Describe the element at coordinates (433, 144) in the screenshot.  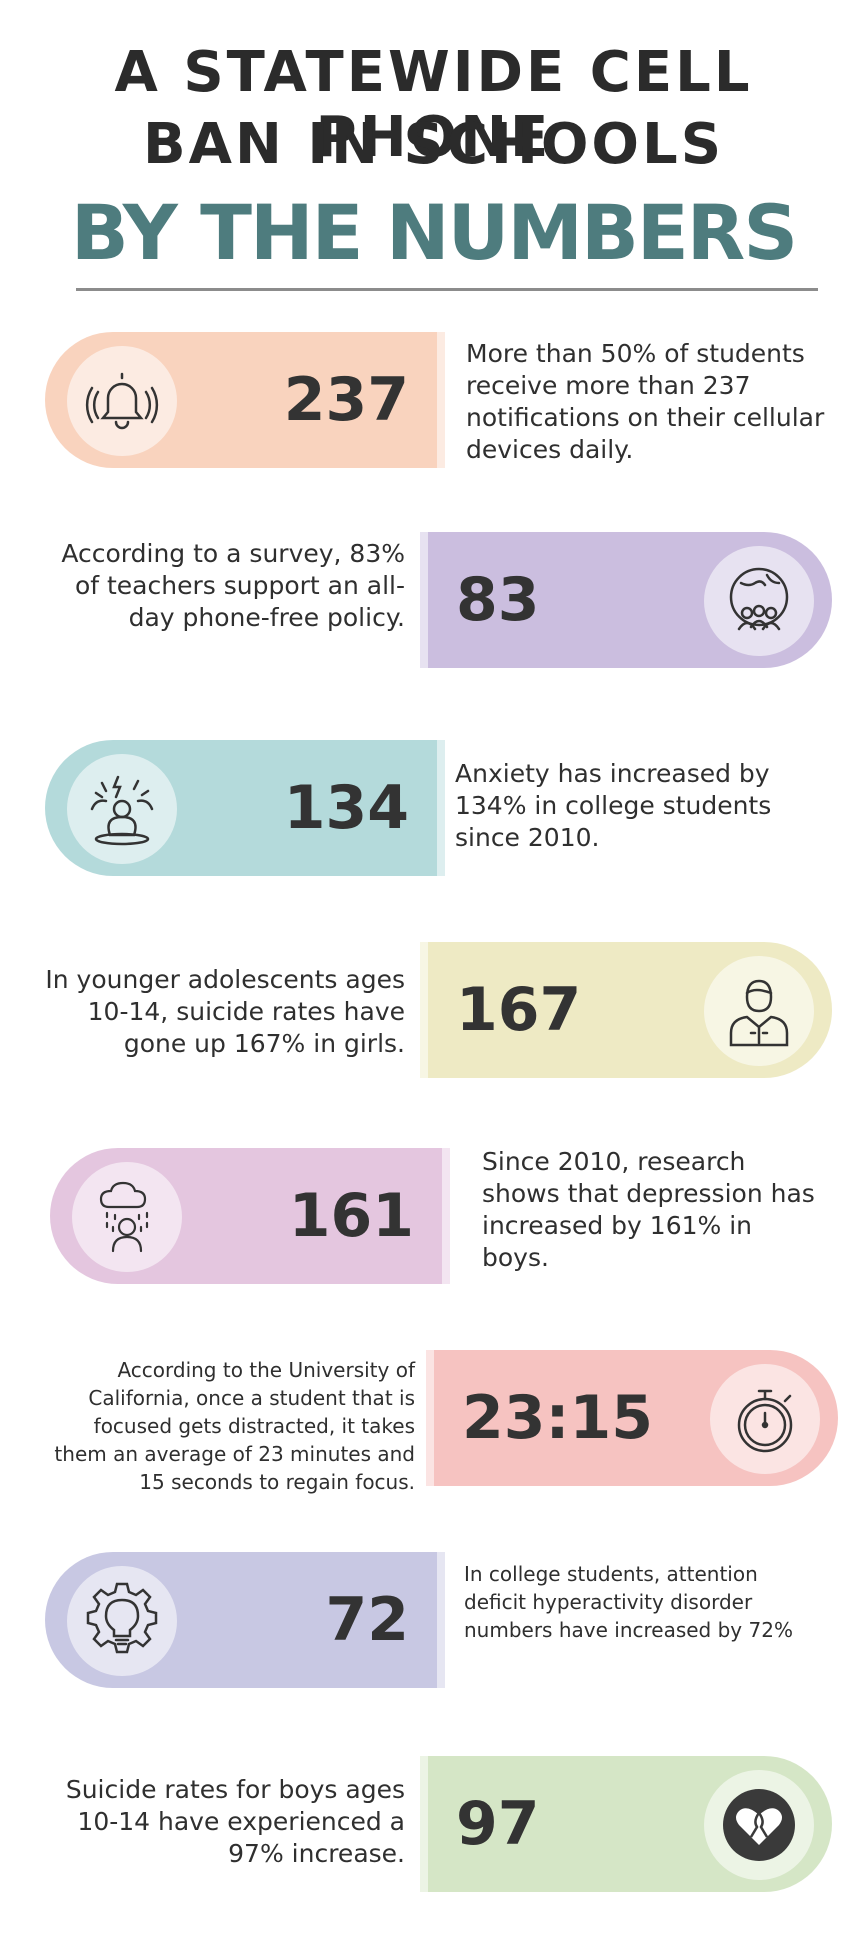
I see `title-line-2: BAN IN SCHOOLS` at that location.